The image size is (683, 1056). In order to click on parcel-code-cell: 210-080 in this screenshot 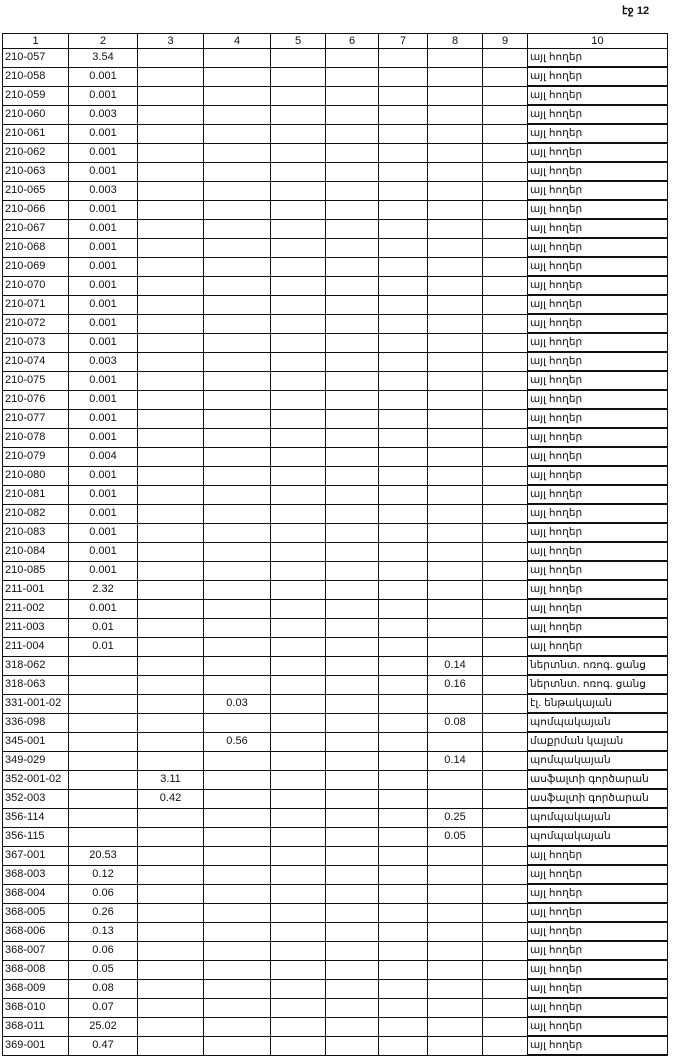, I will do `click(35, 475)`.